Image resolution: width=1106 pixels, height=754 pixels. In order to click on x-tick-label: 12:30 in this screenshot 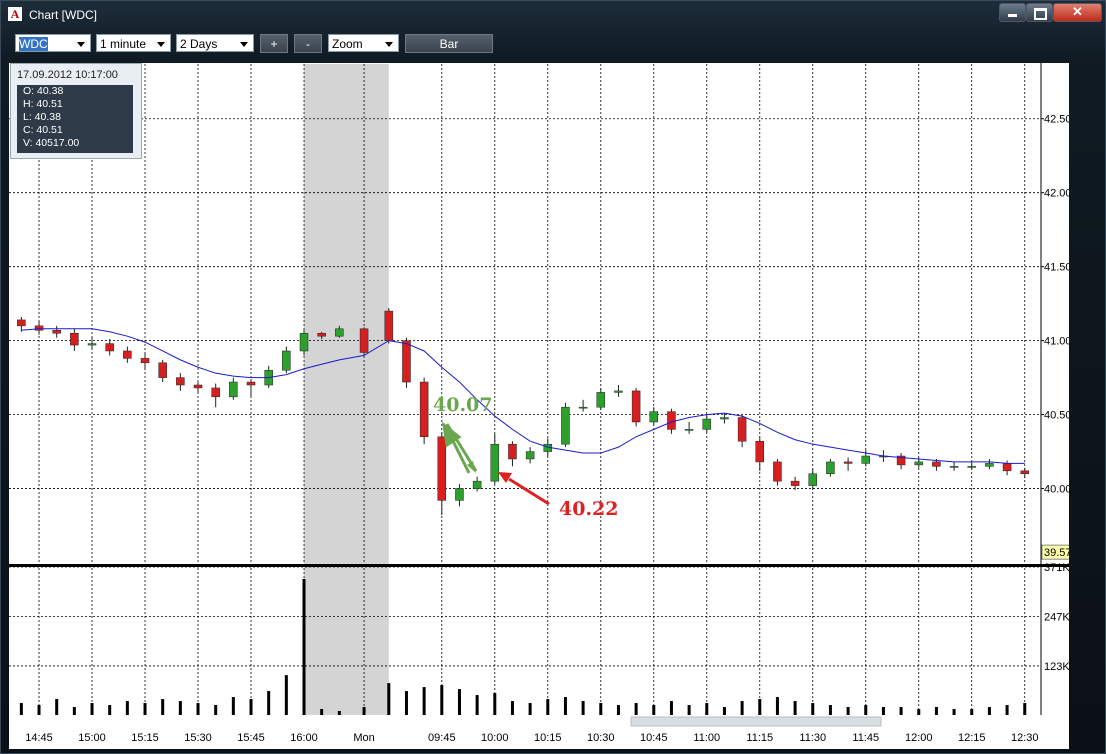, I will do `click(1025, 738)`.